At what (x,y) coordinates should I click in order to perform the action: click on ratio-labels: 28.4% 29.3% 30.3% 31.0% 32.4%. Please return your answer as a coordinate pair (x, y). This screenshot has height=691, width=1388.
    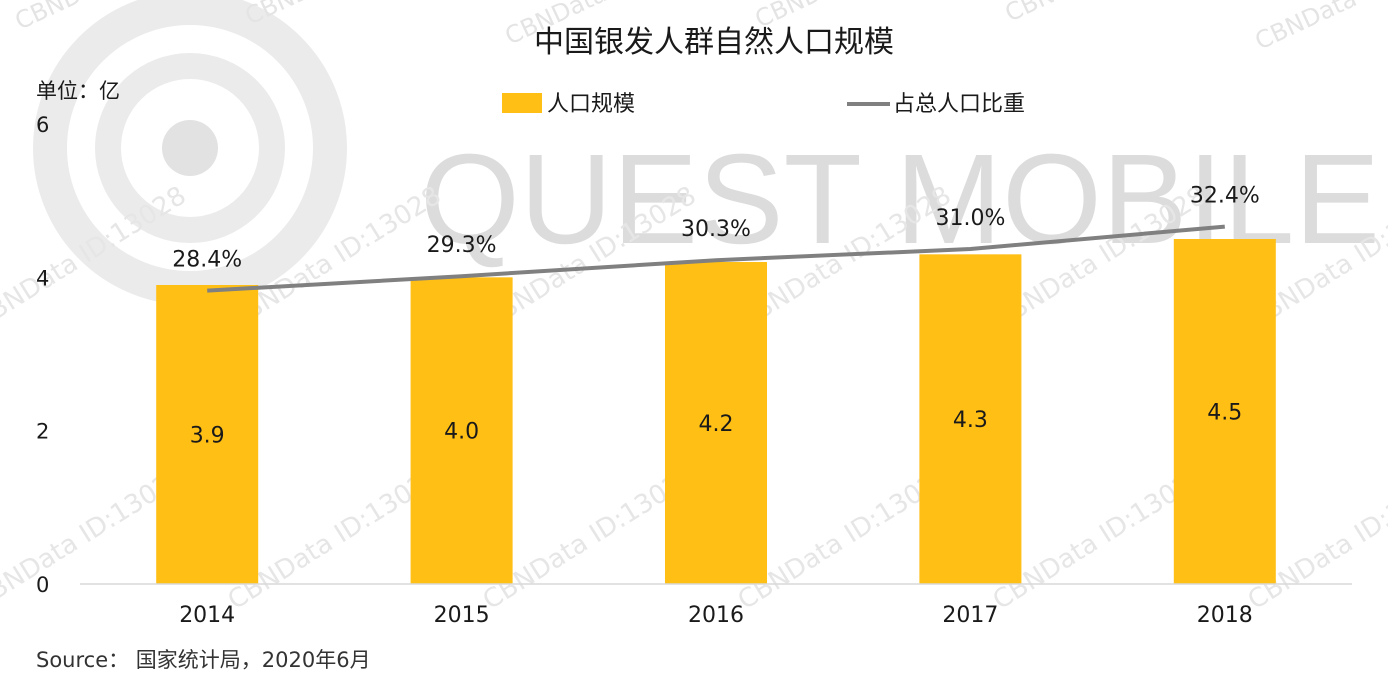
    Looking at the image, I should click on (715, 228).